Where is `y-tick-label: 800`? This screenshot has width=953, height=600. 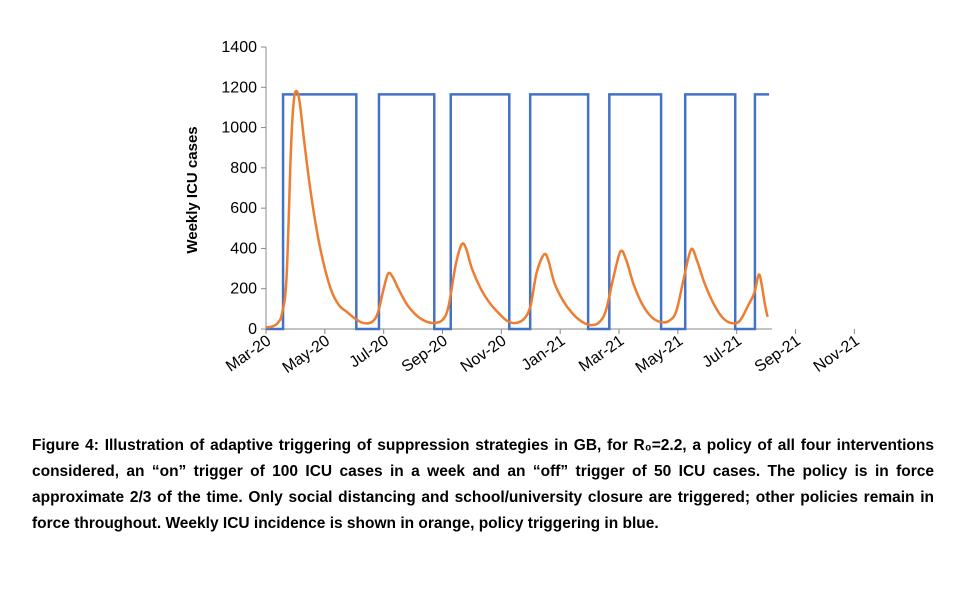
y-tick-label: 800 is located at coordinates (243, 168).